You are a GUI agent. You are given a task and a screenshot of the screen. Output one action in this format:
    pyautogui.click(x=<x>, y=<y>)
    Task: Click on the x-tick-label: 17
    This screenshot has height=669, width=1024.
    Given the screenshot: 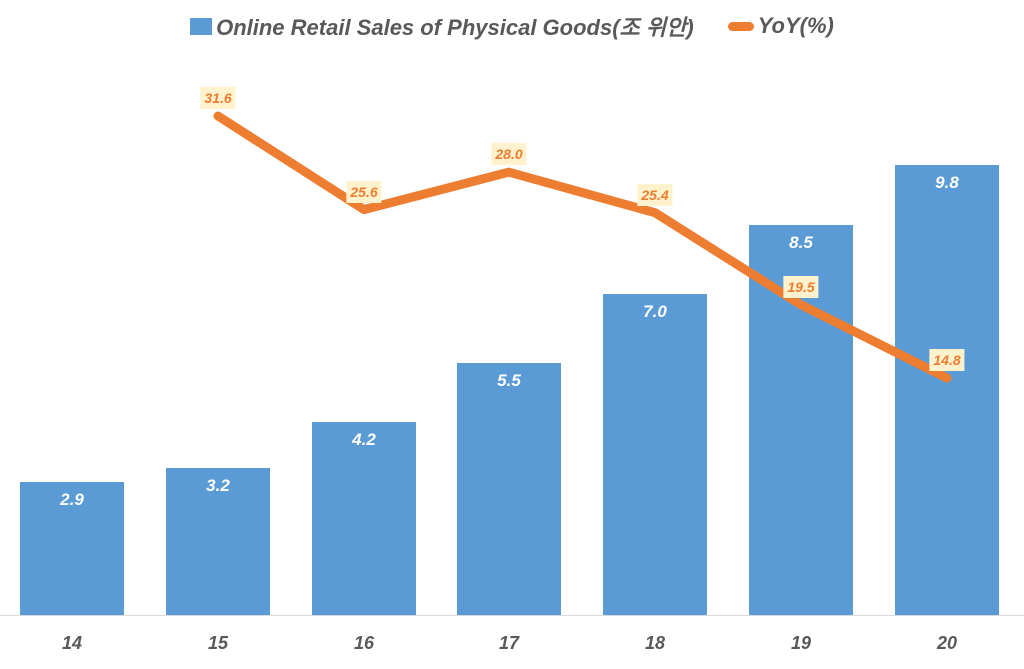 What is the action you would take?
    pyautogui.click(x=509, y=643)
    